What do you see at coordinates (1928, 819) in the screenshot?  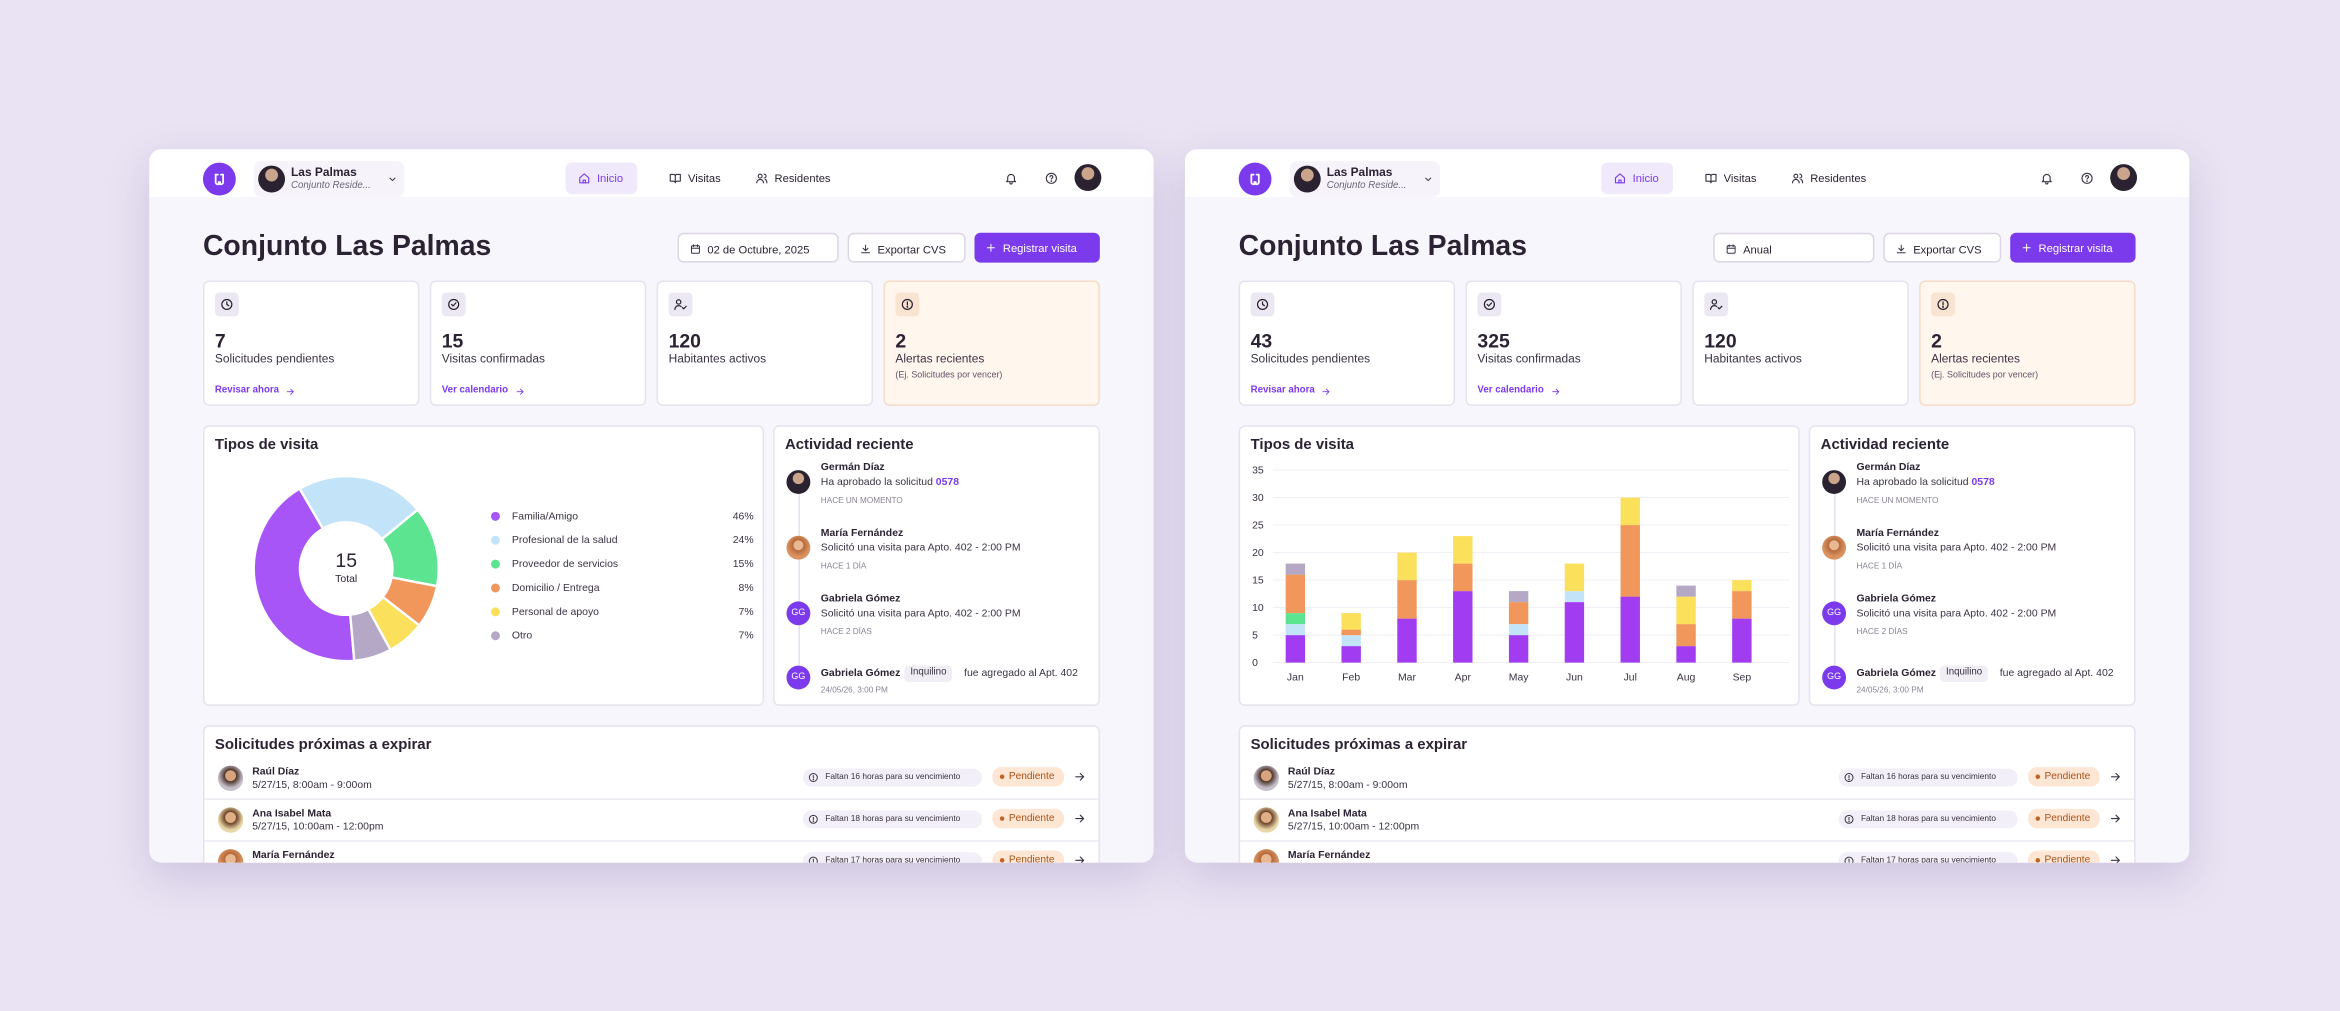 I see `row-notice: Faltan 18 horas para su vencimiento` at bounding box center [1928, 819].